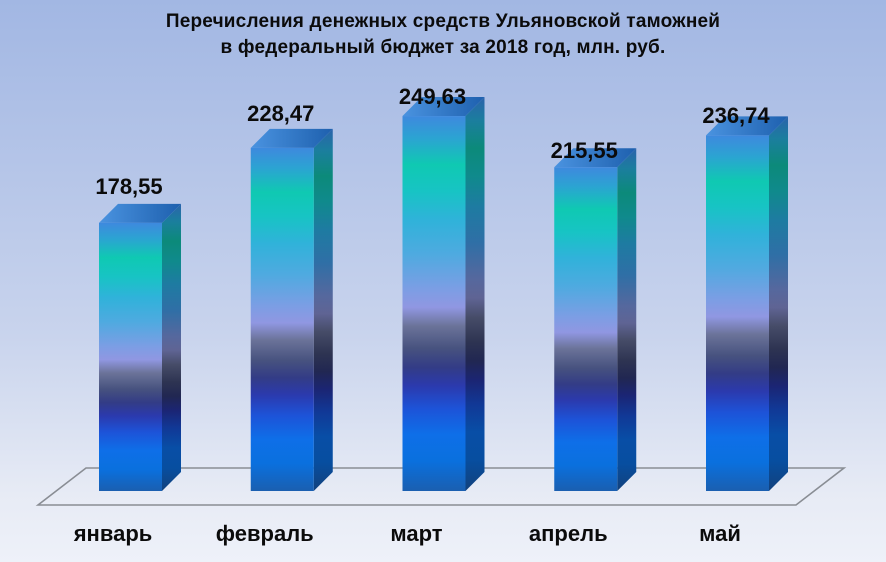 The height and width of the screenshot is (562, 886). What do you see at coordinates (720, 533) in the screenshot?
I see `category-label-may: май` at bounding box center [720, 533].